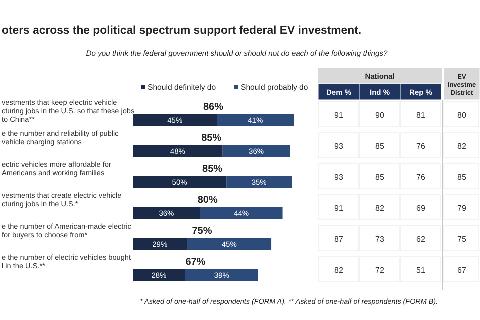  Describe the element at coordinates (380, 239) in the screenshot. I see `data-label: 73` at that location.